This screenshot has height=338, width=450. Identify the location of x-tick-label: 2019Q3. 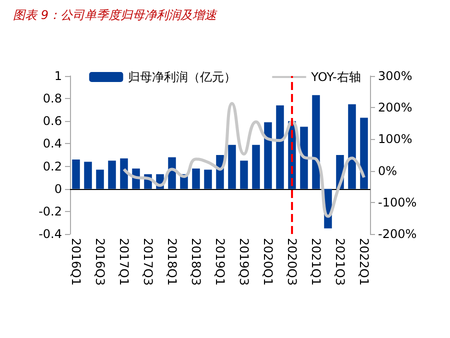
(244, 262).